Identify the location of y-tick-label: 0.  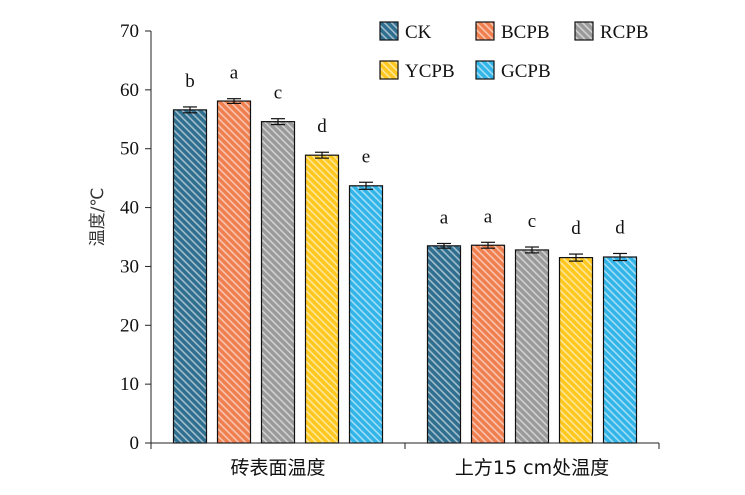
(135, 443).